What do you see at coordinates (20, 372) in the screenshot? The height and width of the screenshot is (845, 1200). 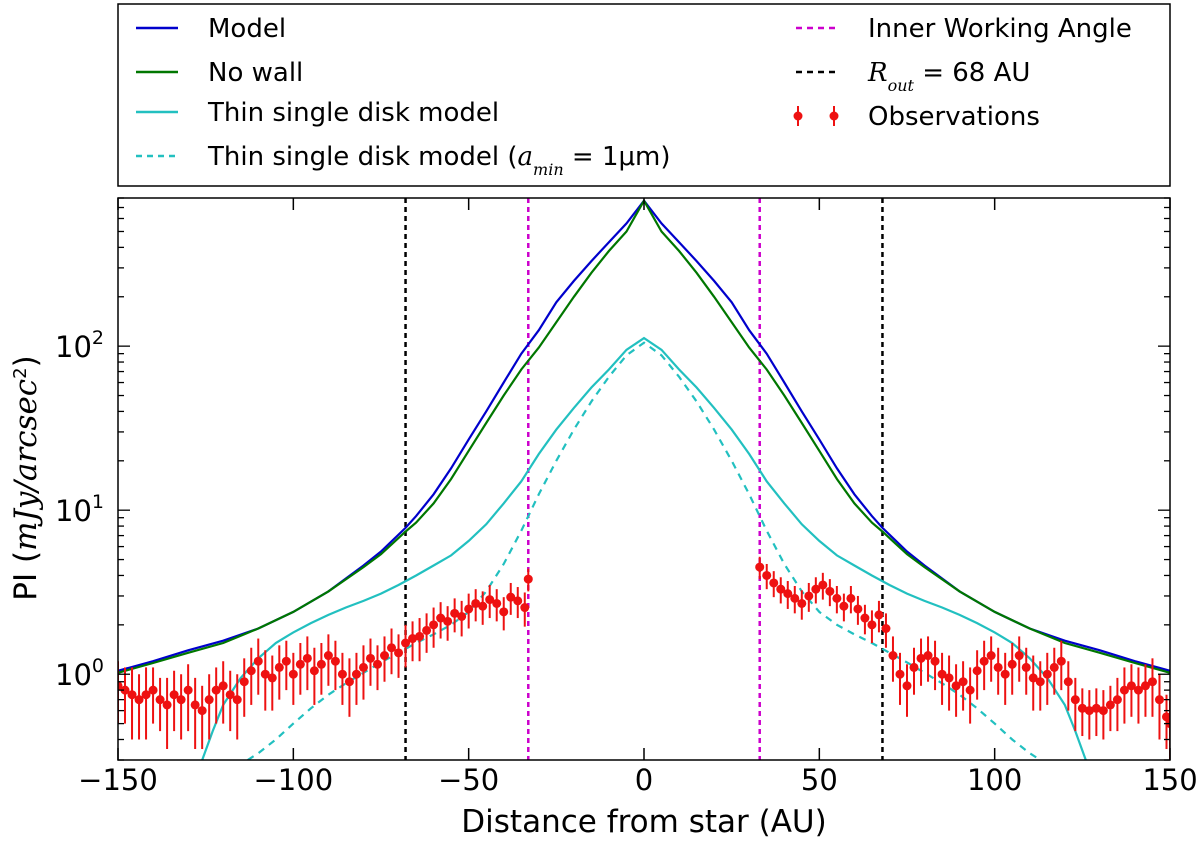 I see `y-axis-label-sup: 2` at bounding box center [20, 372].